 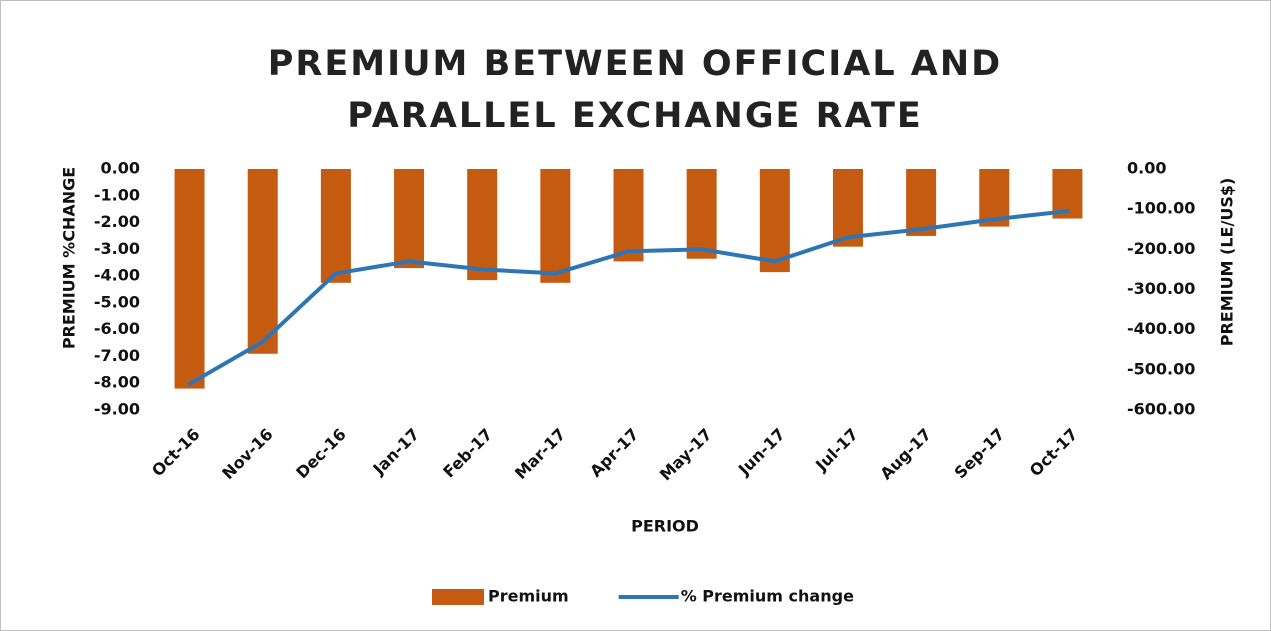 What do you see at coordinates (1227, 262) in the screenshot?
I see `y2-axis-title: PREMIUM (LE/US$)` at bounding box center [1227, 262].